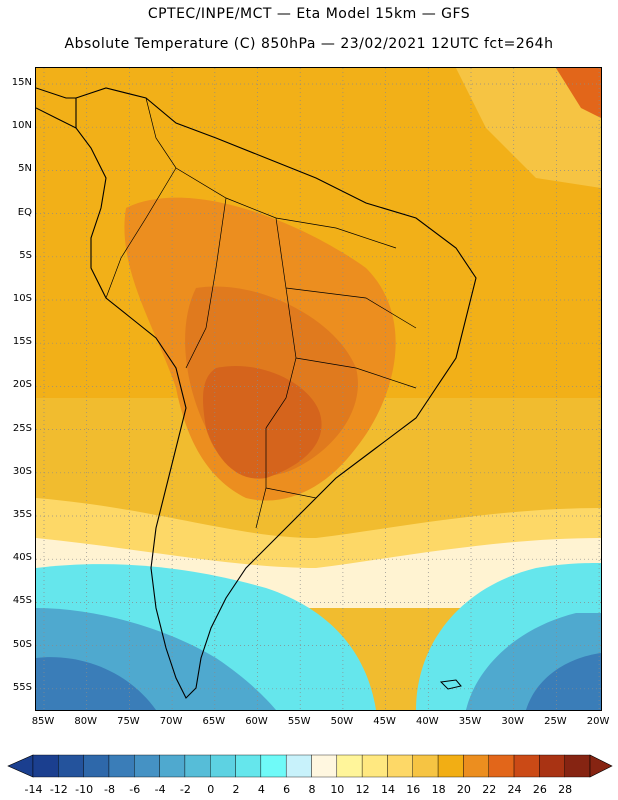  What do you see at coordinates (362, 789) in the screenshot?
I see `colorbar-tick-label: 12` at bounding box center [362, 789].